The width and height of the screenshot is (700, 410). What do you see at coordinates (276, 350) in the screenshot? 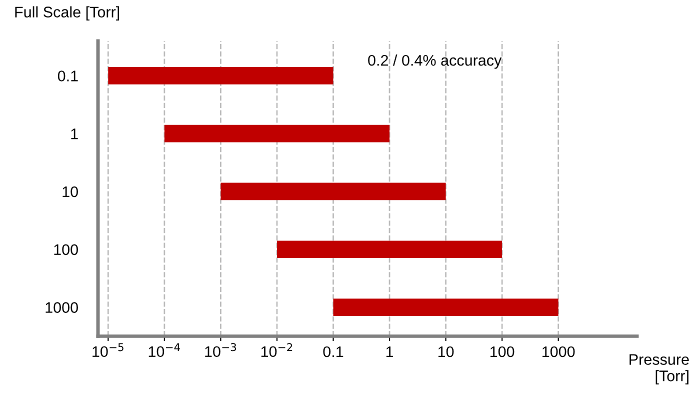
I see `x-tick-label: 10$^{−2}$` at bounding box center [276, 350].